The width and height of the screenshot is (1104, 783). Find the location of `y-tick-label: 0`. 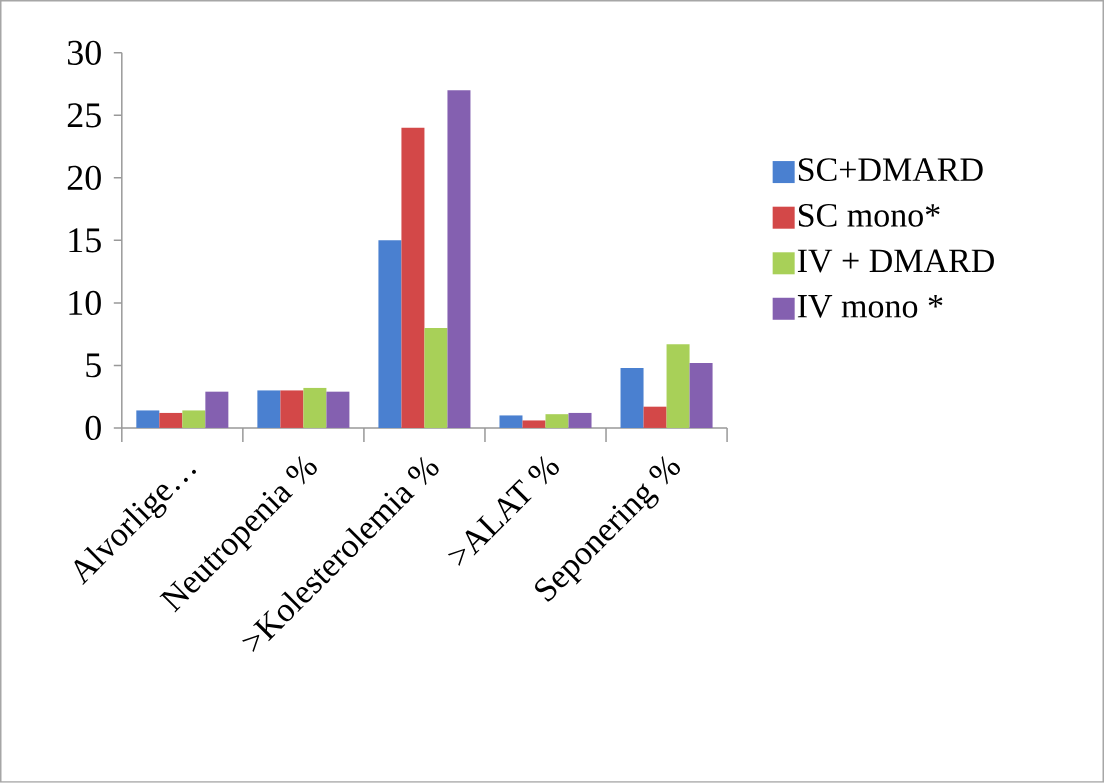

y-tick-label: 0 is located at coordinates (93, 428).